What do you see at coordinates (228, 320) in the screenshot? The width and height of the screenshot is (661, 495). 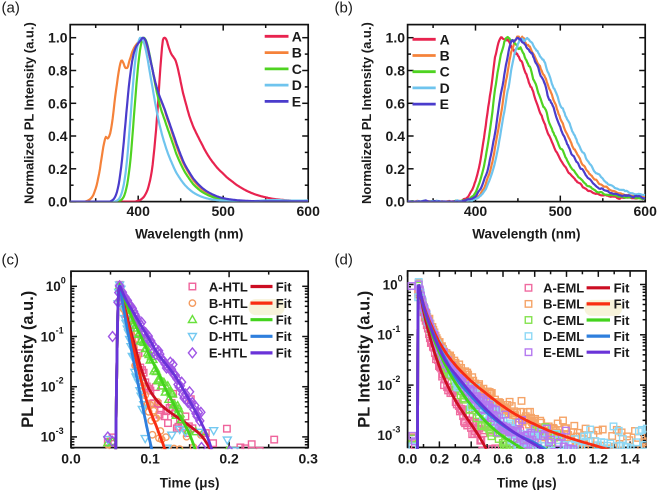 I see `svg-text: C-HTL` at bounding box center [228, 320].